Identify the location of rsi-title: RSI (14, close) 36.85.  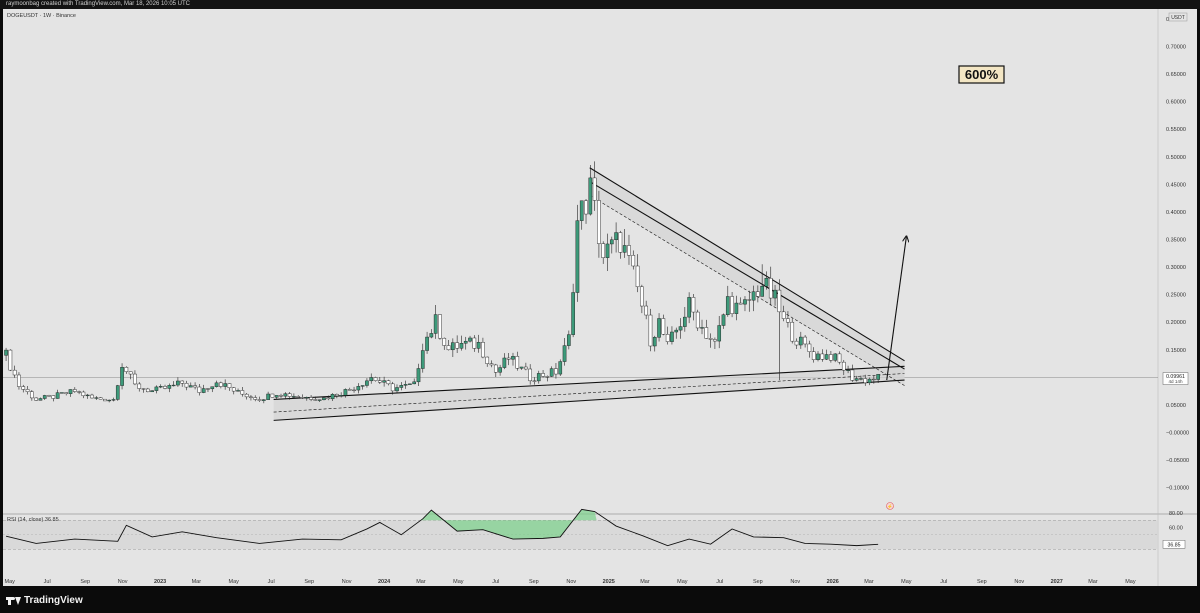
(33, 520).